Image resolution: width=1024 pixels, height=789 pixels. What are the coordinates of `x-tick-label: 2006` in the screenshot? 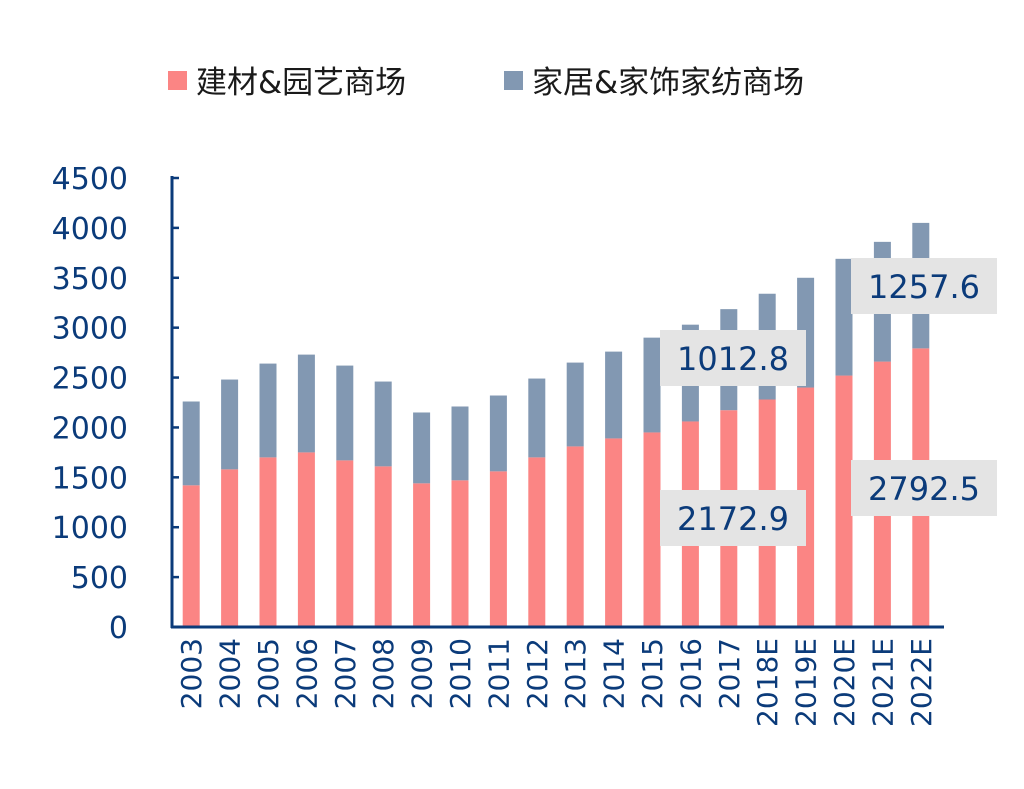 It's located at (306, 673).